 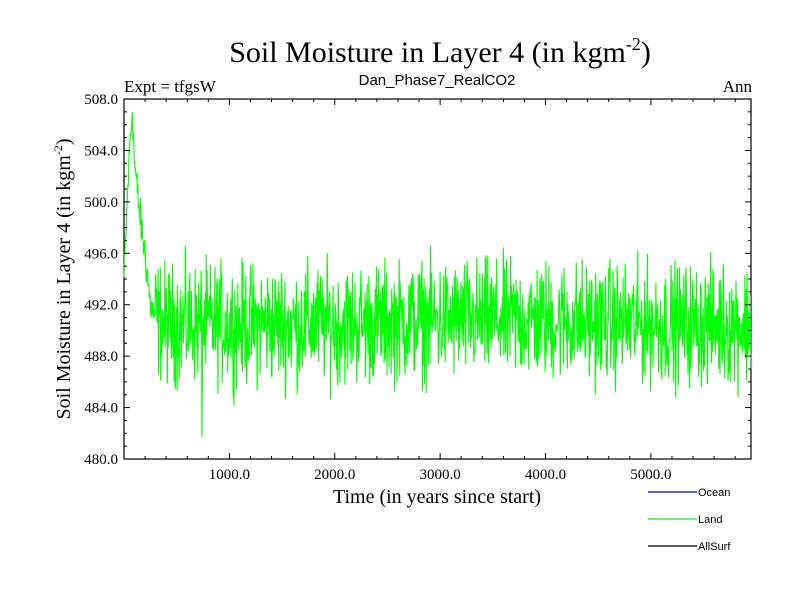 I want to click on x-tick-label: 5000.0, so click(x=650, y=475).